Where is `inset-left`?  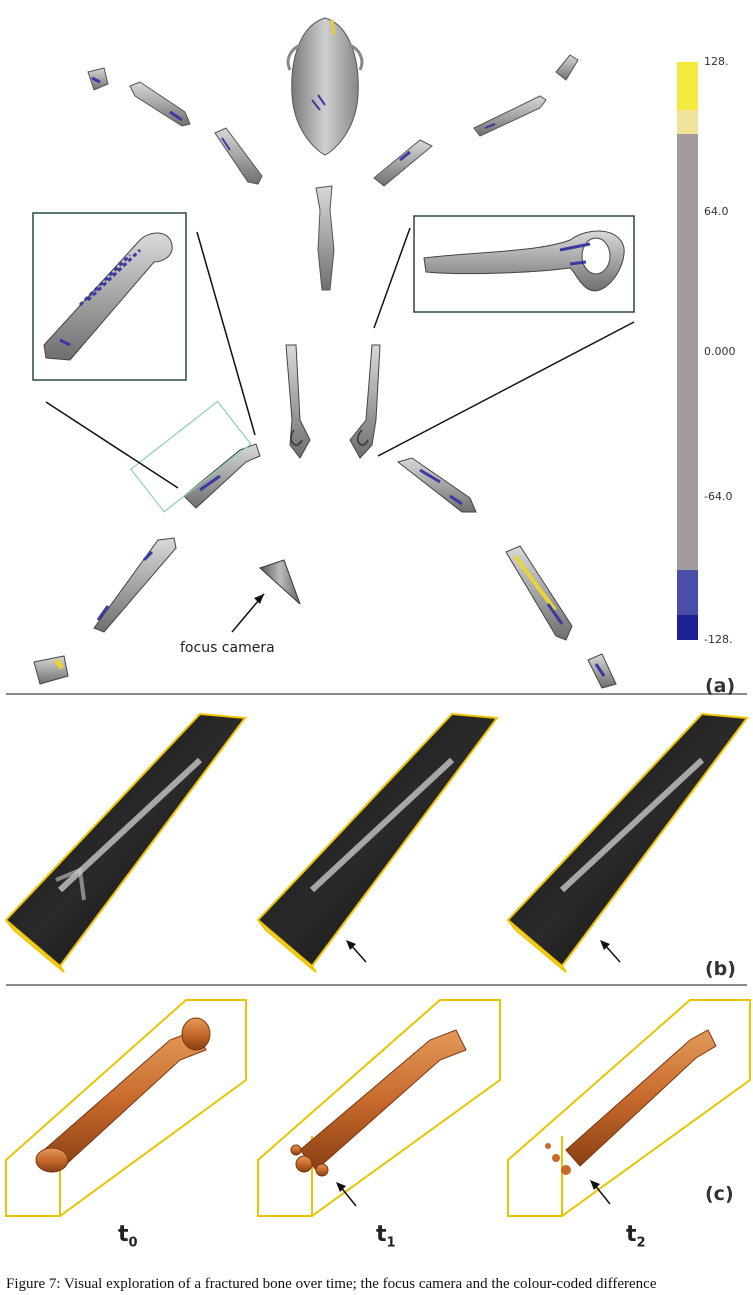
inset-left is located at coordinates (109, 296).